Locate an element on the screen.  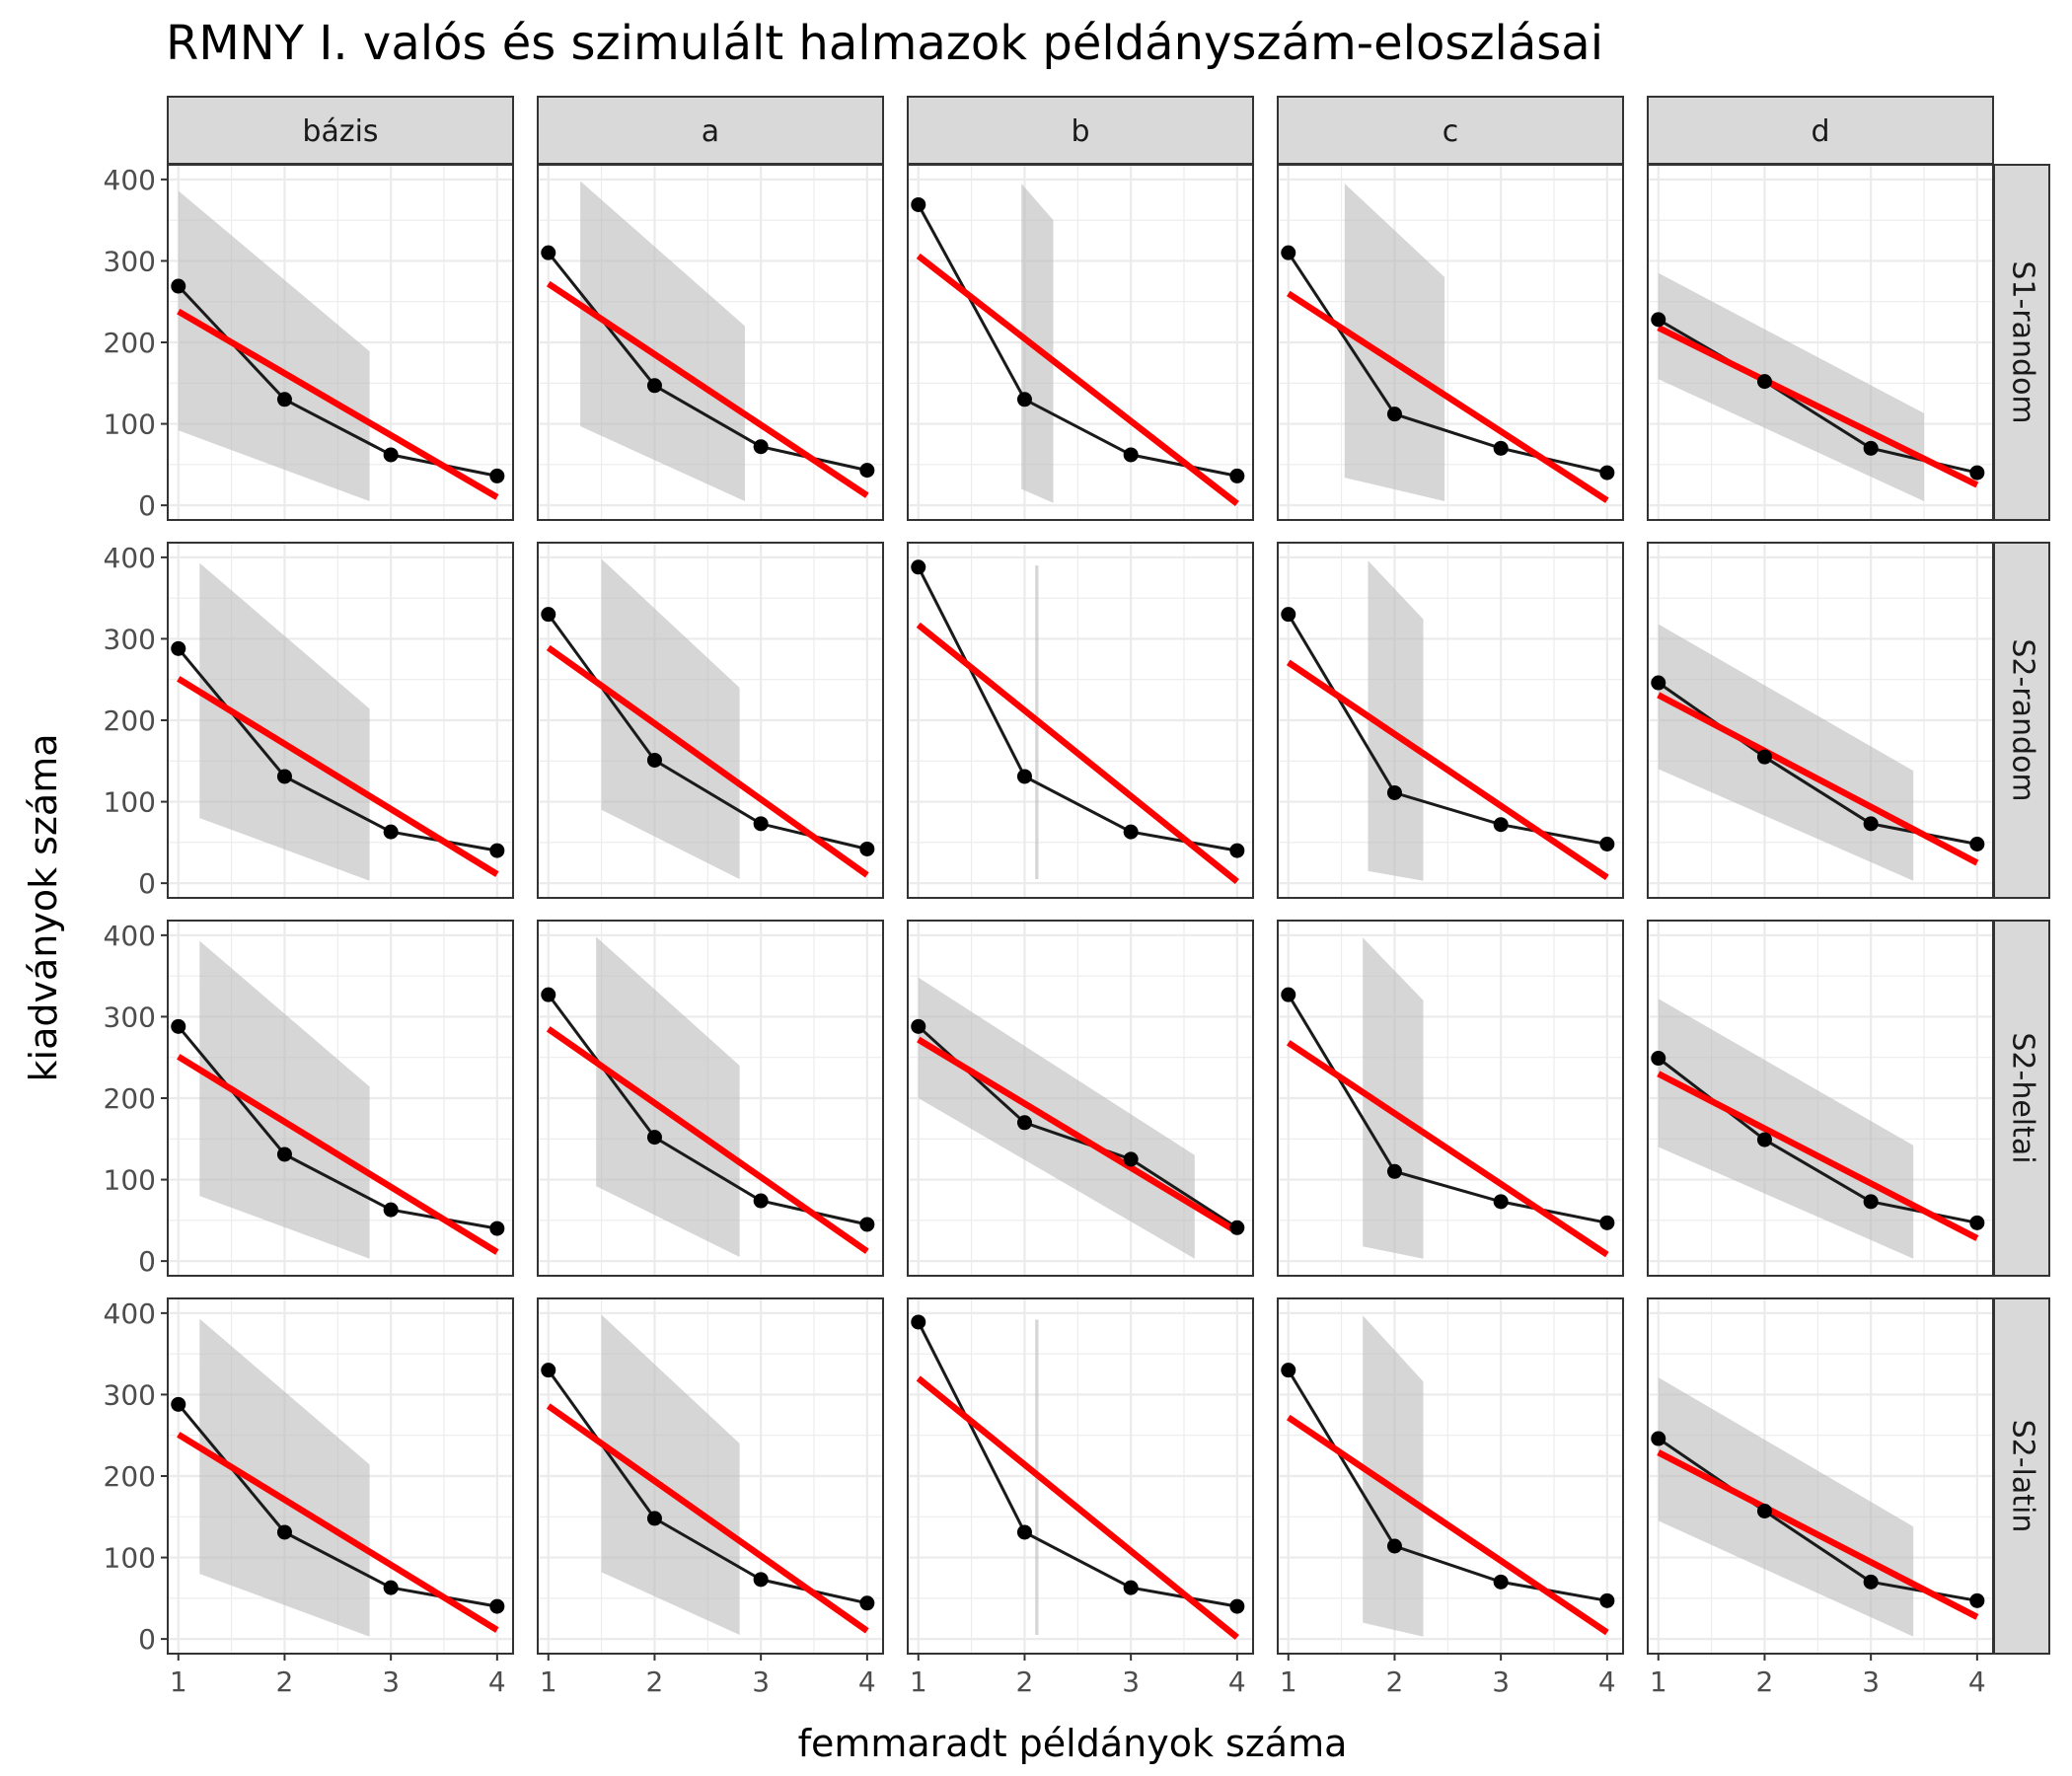
panel-s2-heltai-d is located at coordinates (1821, 1098).